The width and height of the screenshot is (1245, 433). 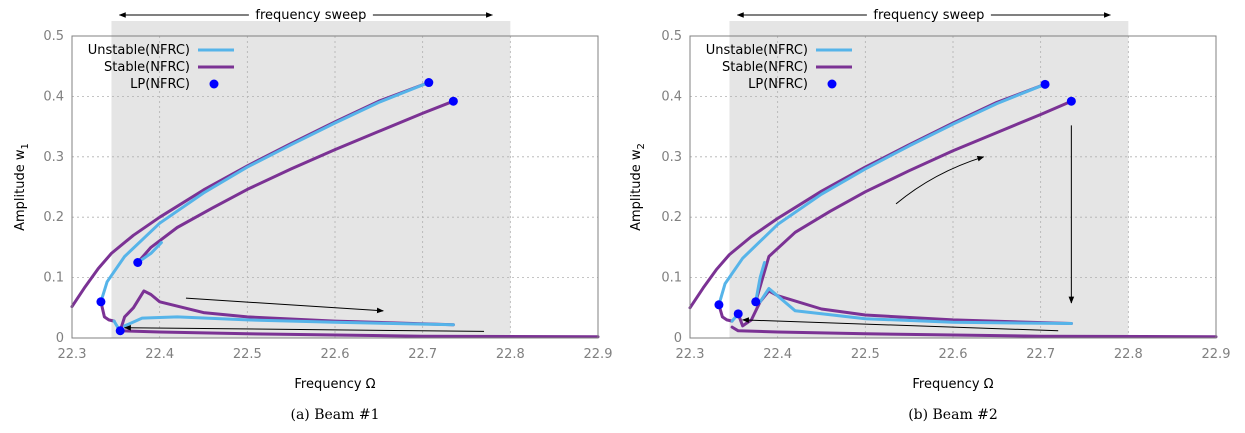 I want to click on caption-a: (a) Beam #1, so click(x=334, y=415).